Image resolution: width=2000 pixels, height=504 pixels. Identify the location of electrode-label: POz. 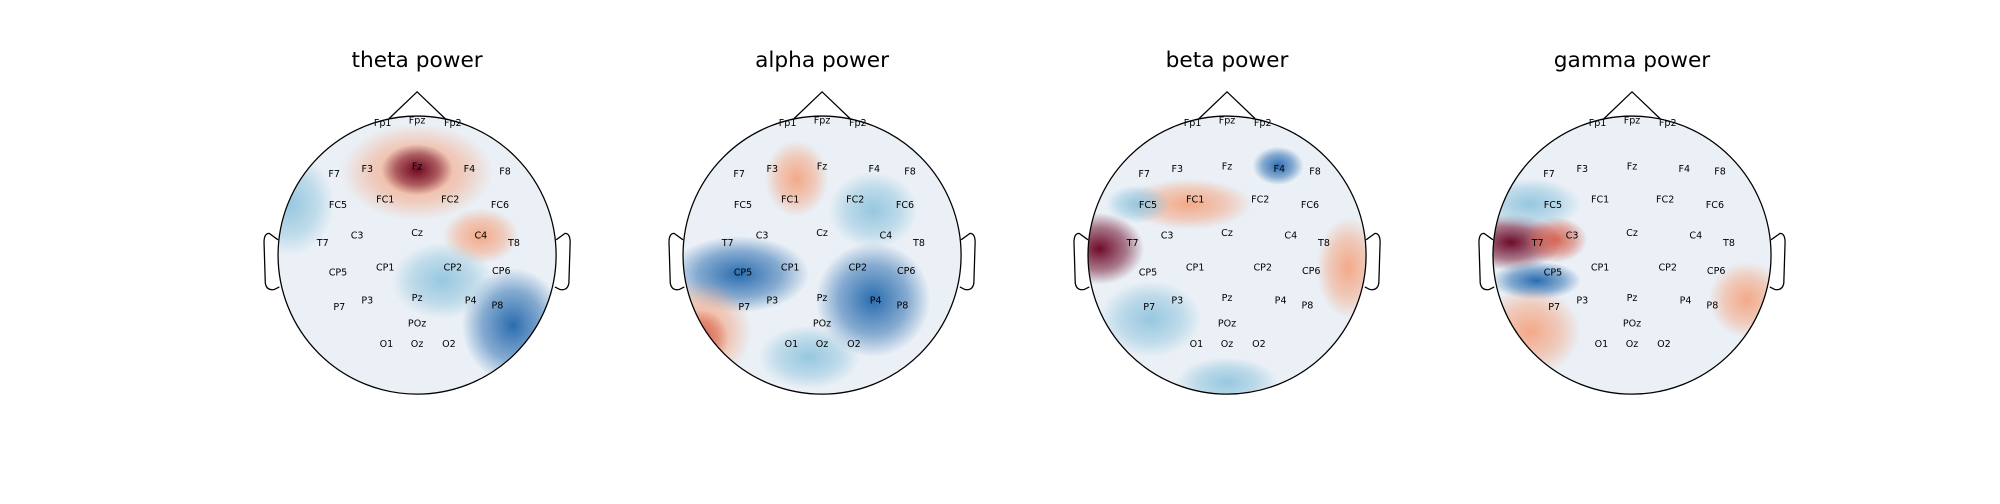
(1632, 323).